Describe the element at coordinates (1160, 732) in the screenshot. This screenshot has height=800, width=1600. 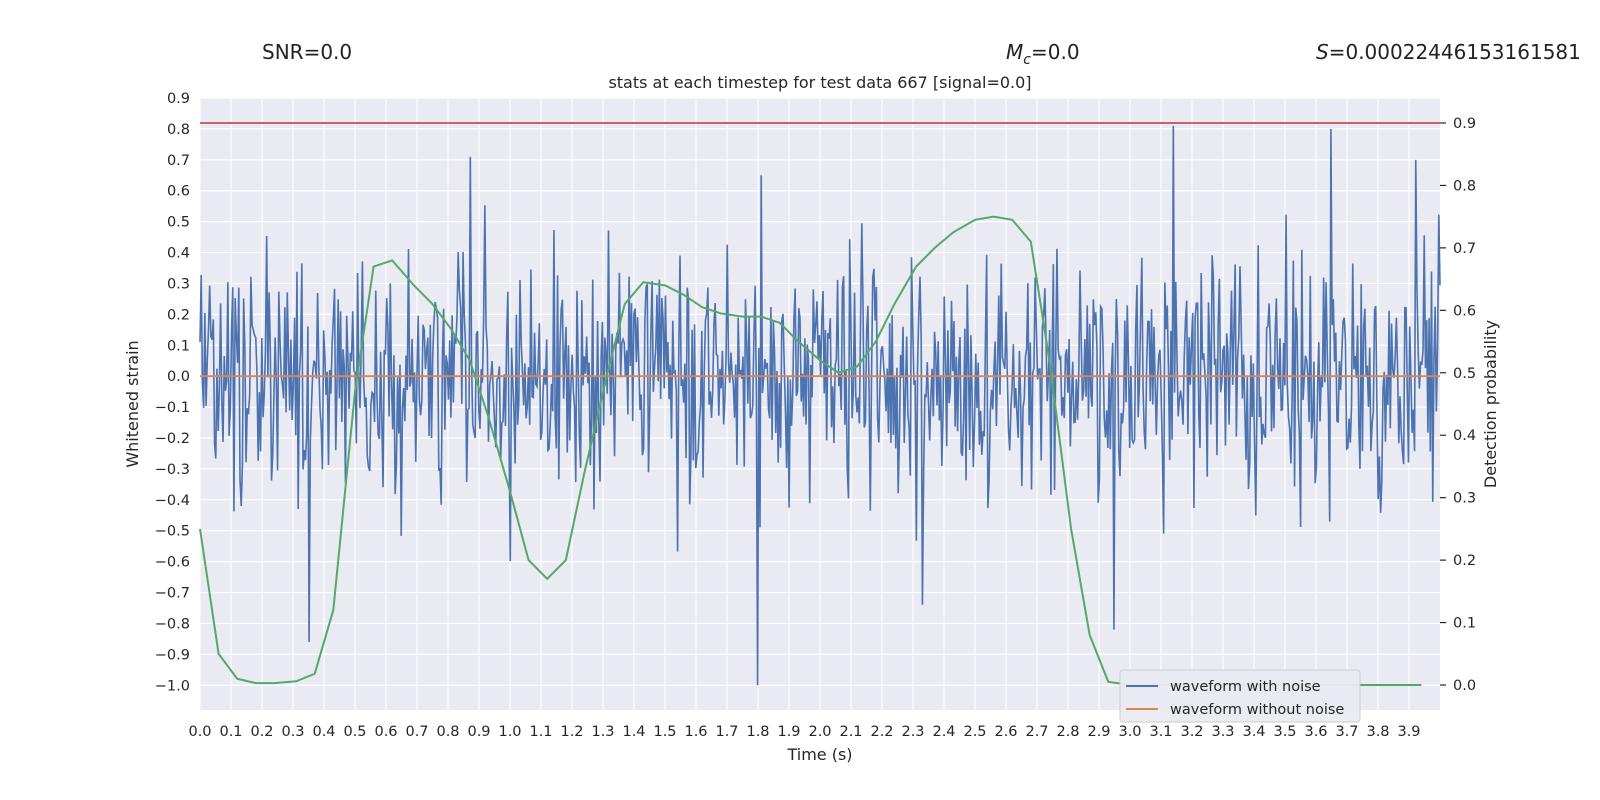
I see `x-tick-label: 3.1` at that location.